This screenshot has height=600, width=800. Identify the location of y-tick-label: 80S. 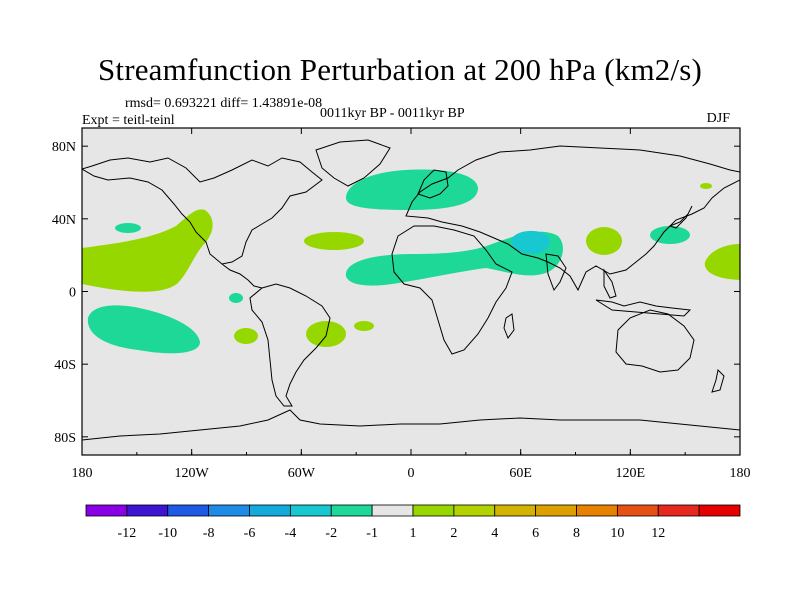
(65, 438).